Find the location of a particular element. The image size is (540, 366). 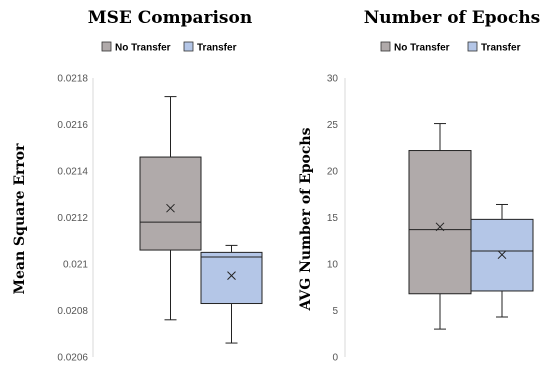

y-tick-label: 30 is located at coordinates (333, 79).